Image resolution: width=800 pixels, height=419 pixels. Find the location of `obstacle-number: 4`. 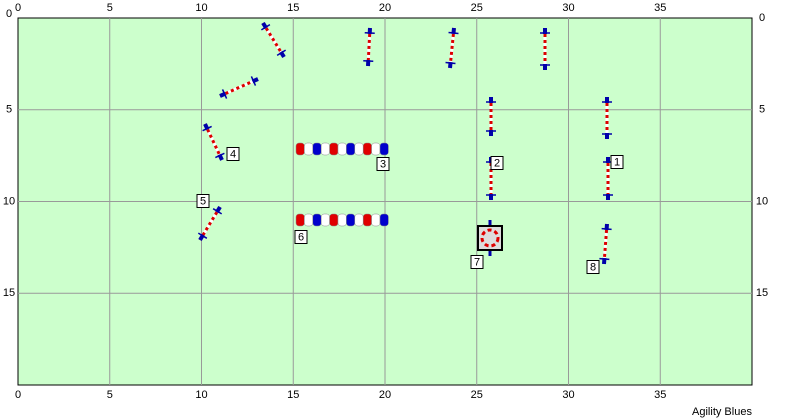

obstacle-number: 4 is located at coordinates (233, 154).